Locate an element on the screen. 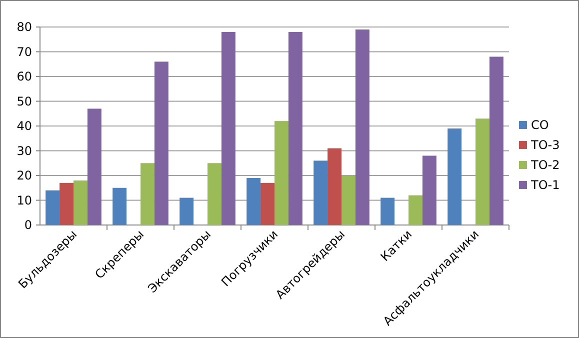  y-tick-label: 80 is located at coordinates (24, 27).